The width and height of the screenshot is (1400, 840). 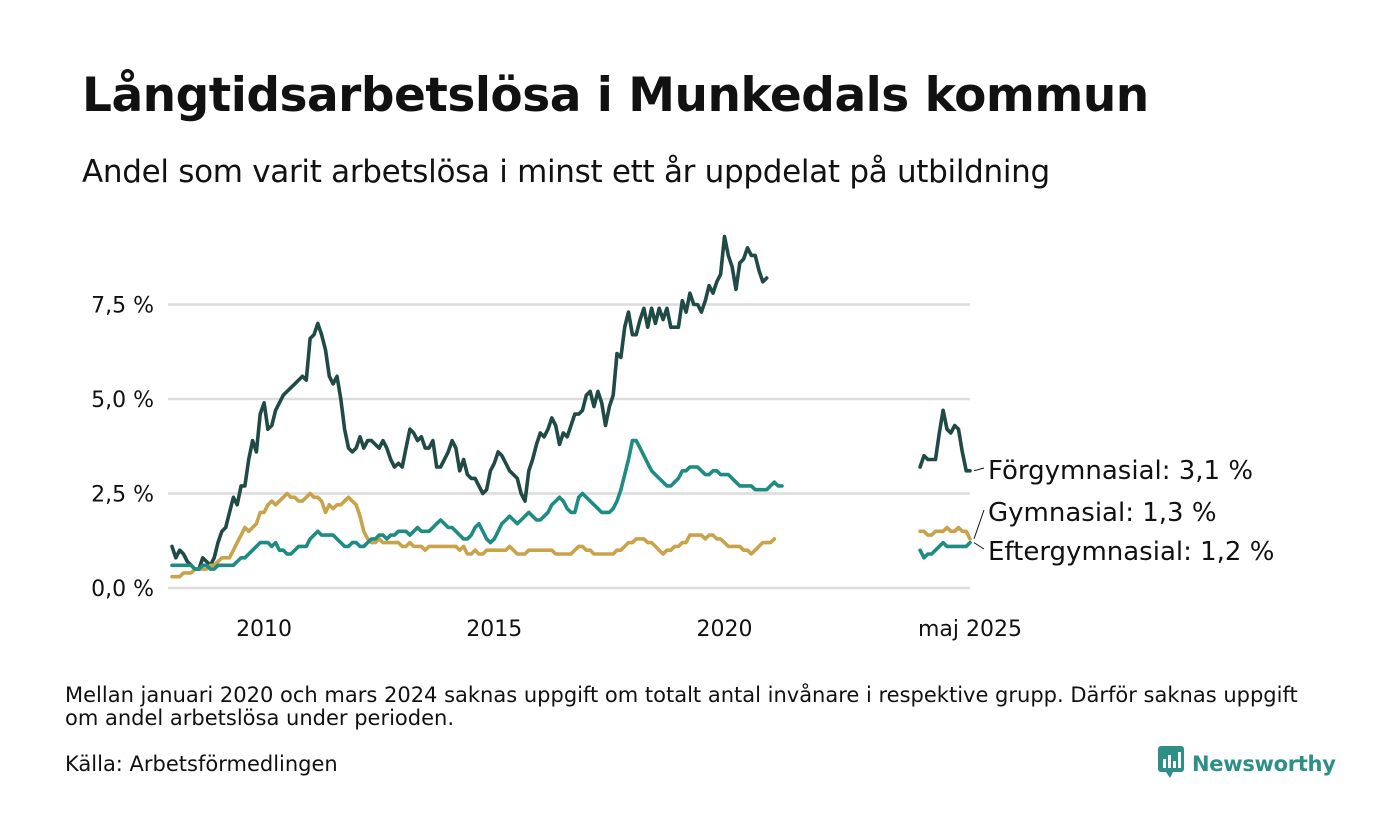 I want to click on newsworthy-logo-icon, so click(x=1171, y=764).